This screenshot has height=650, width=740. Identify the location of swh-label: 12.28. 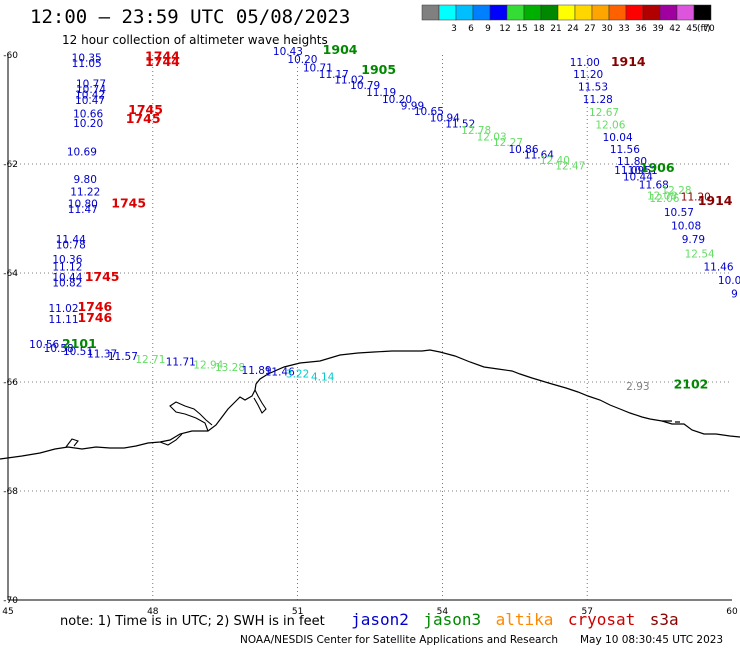
(676, 191).